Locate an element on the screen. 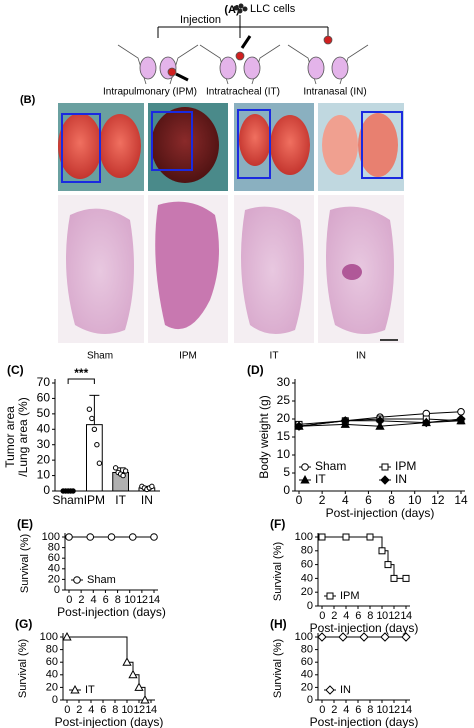 This screenshot has width=474, height=728. group-label: IN is located at coordinates (361, 356).